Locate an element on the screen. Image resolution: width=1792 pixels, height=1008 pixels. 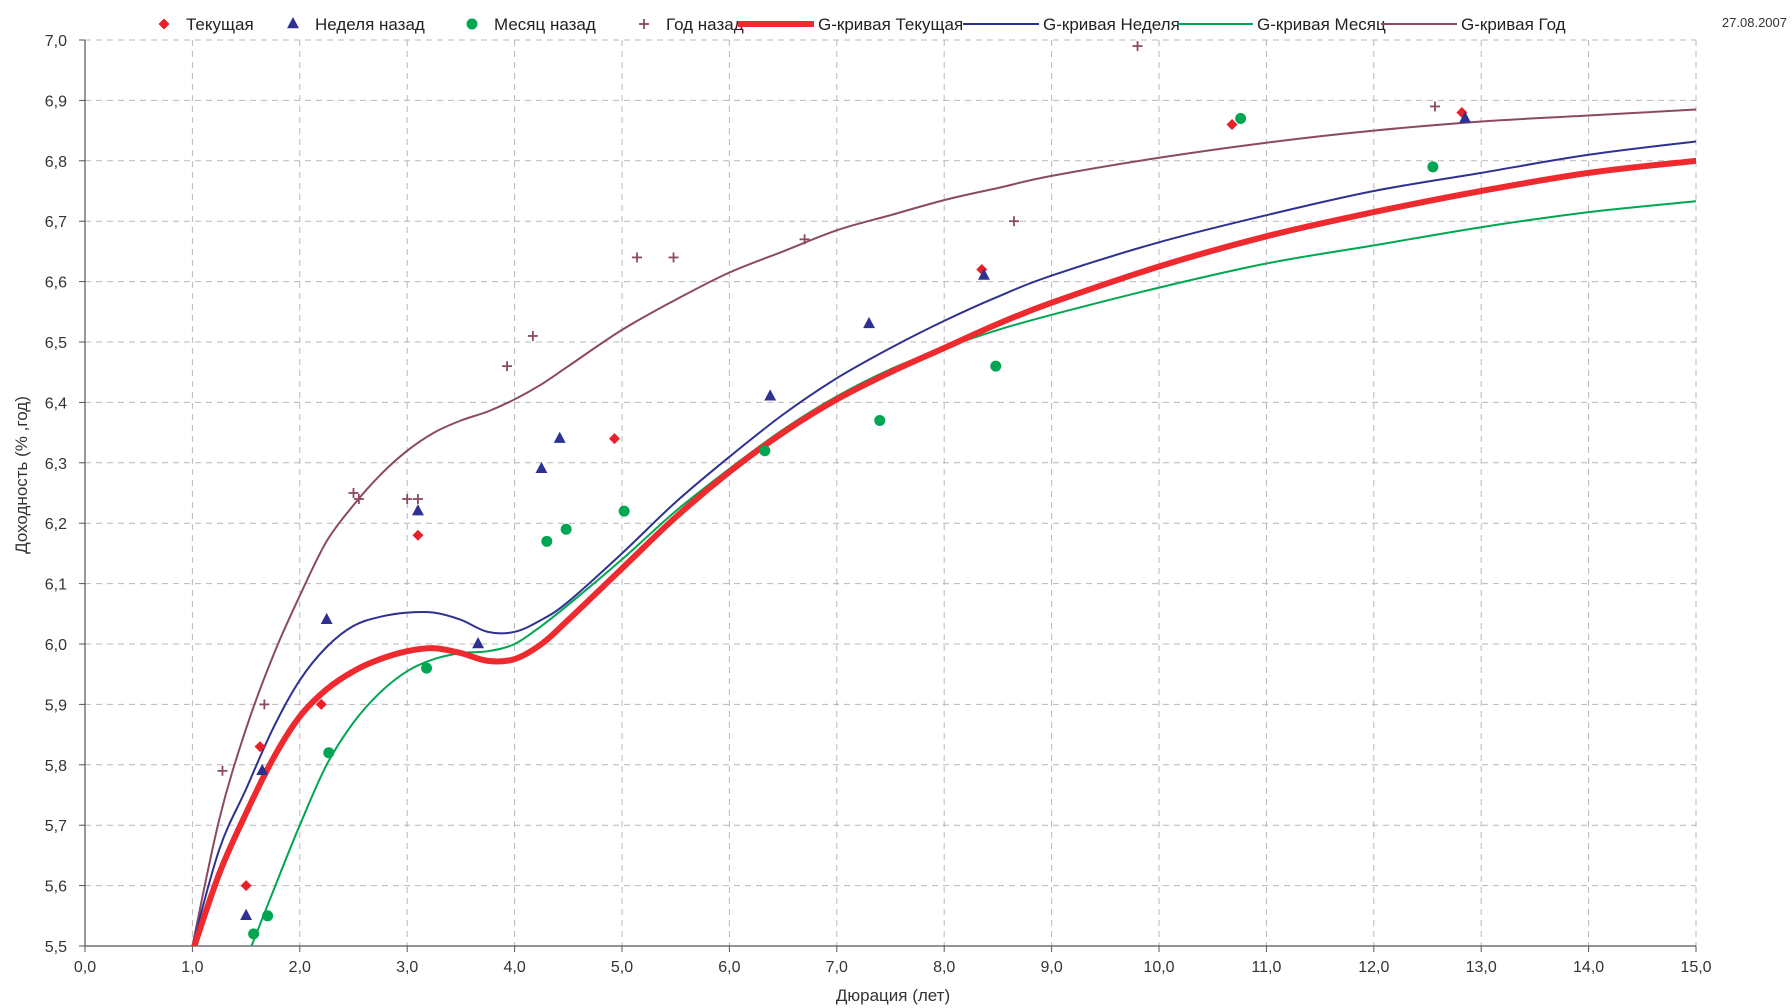
x-tick-label: 12,0 is located at coordinates (1373, 967).